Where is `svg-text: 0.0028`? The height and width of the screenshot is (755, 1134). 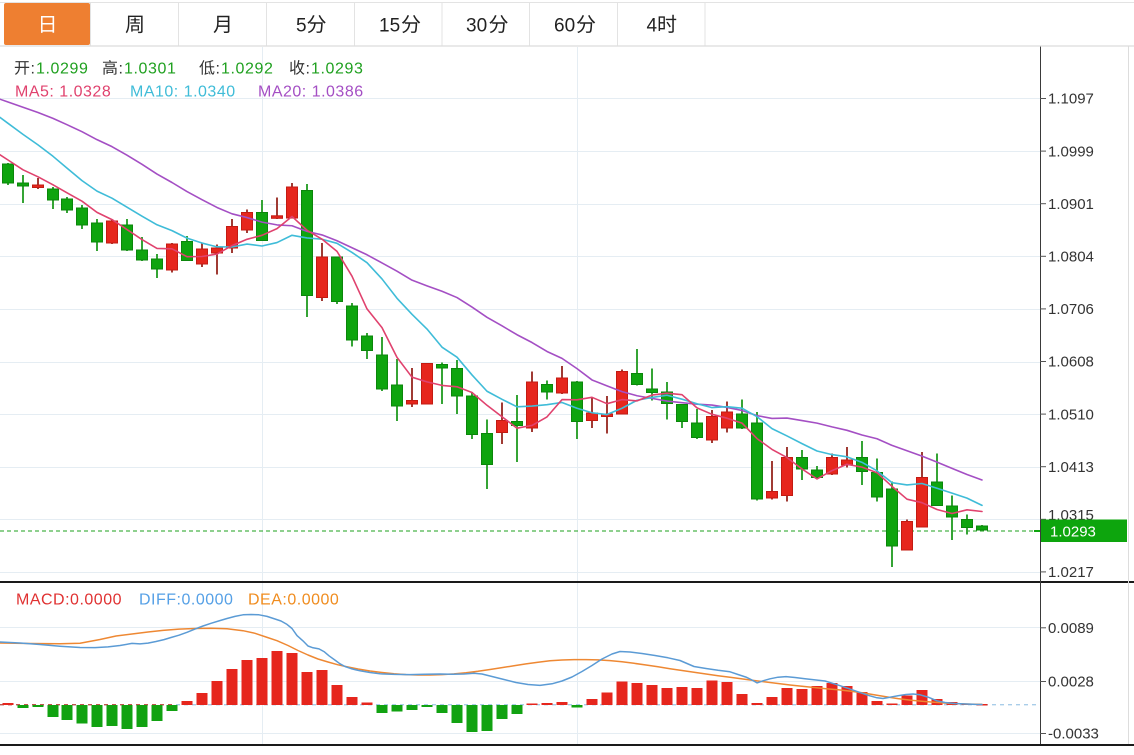 svg-text: 0.0028 is located at coordinates (1071, 682).